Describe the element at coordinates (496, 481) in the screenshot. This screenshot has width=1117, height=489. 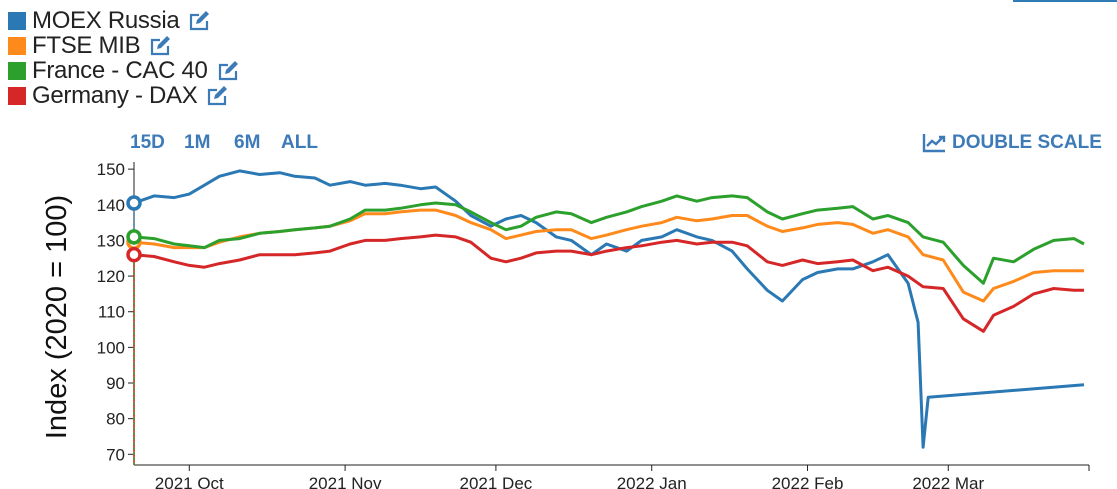
I see `x-tick-label: 2021 Dec` at that location.